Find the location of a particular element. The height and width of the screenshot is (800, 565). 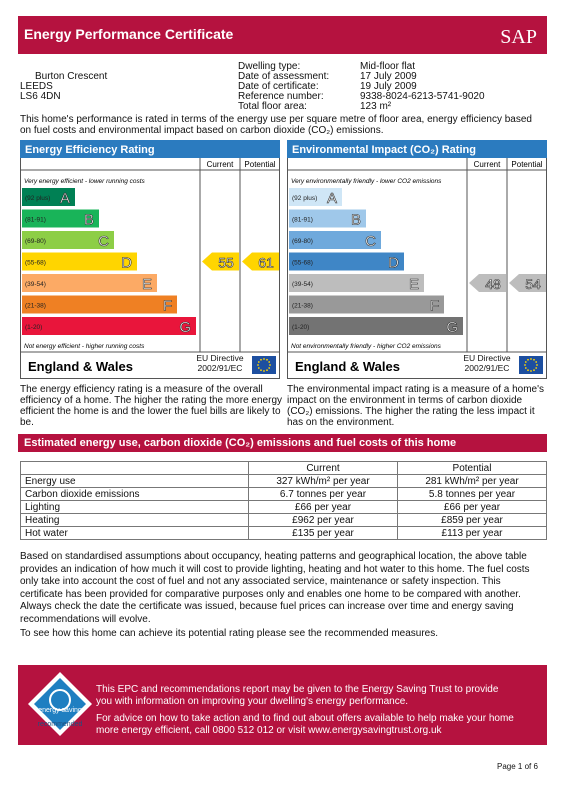

table-cell is located at coordinates (134, 468).